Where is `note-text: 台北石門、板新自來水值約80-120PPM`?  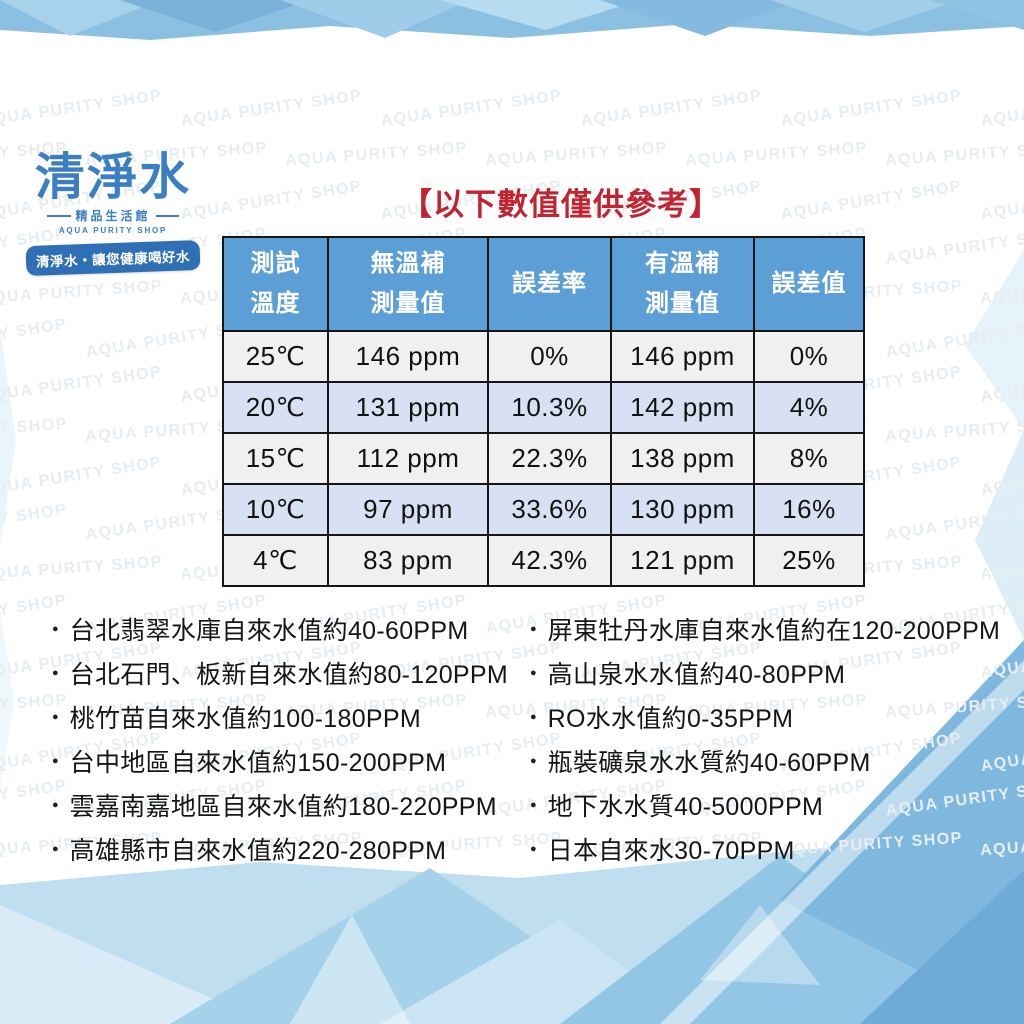 note-text: 台北石門、板新自來水值約80-120PPM is located at coordinates (288, 675).